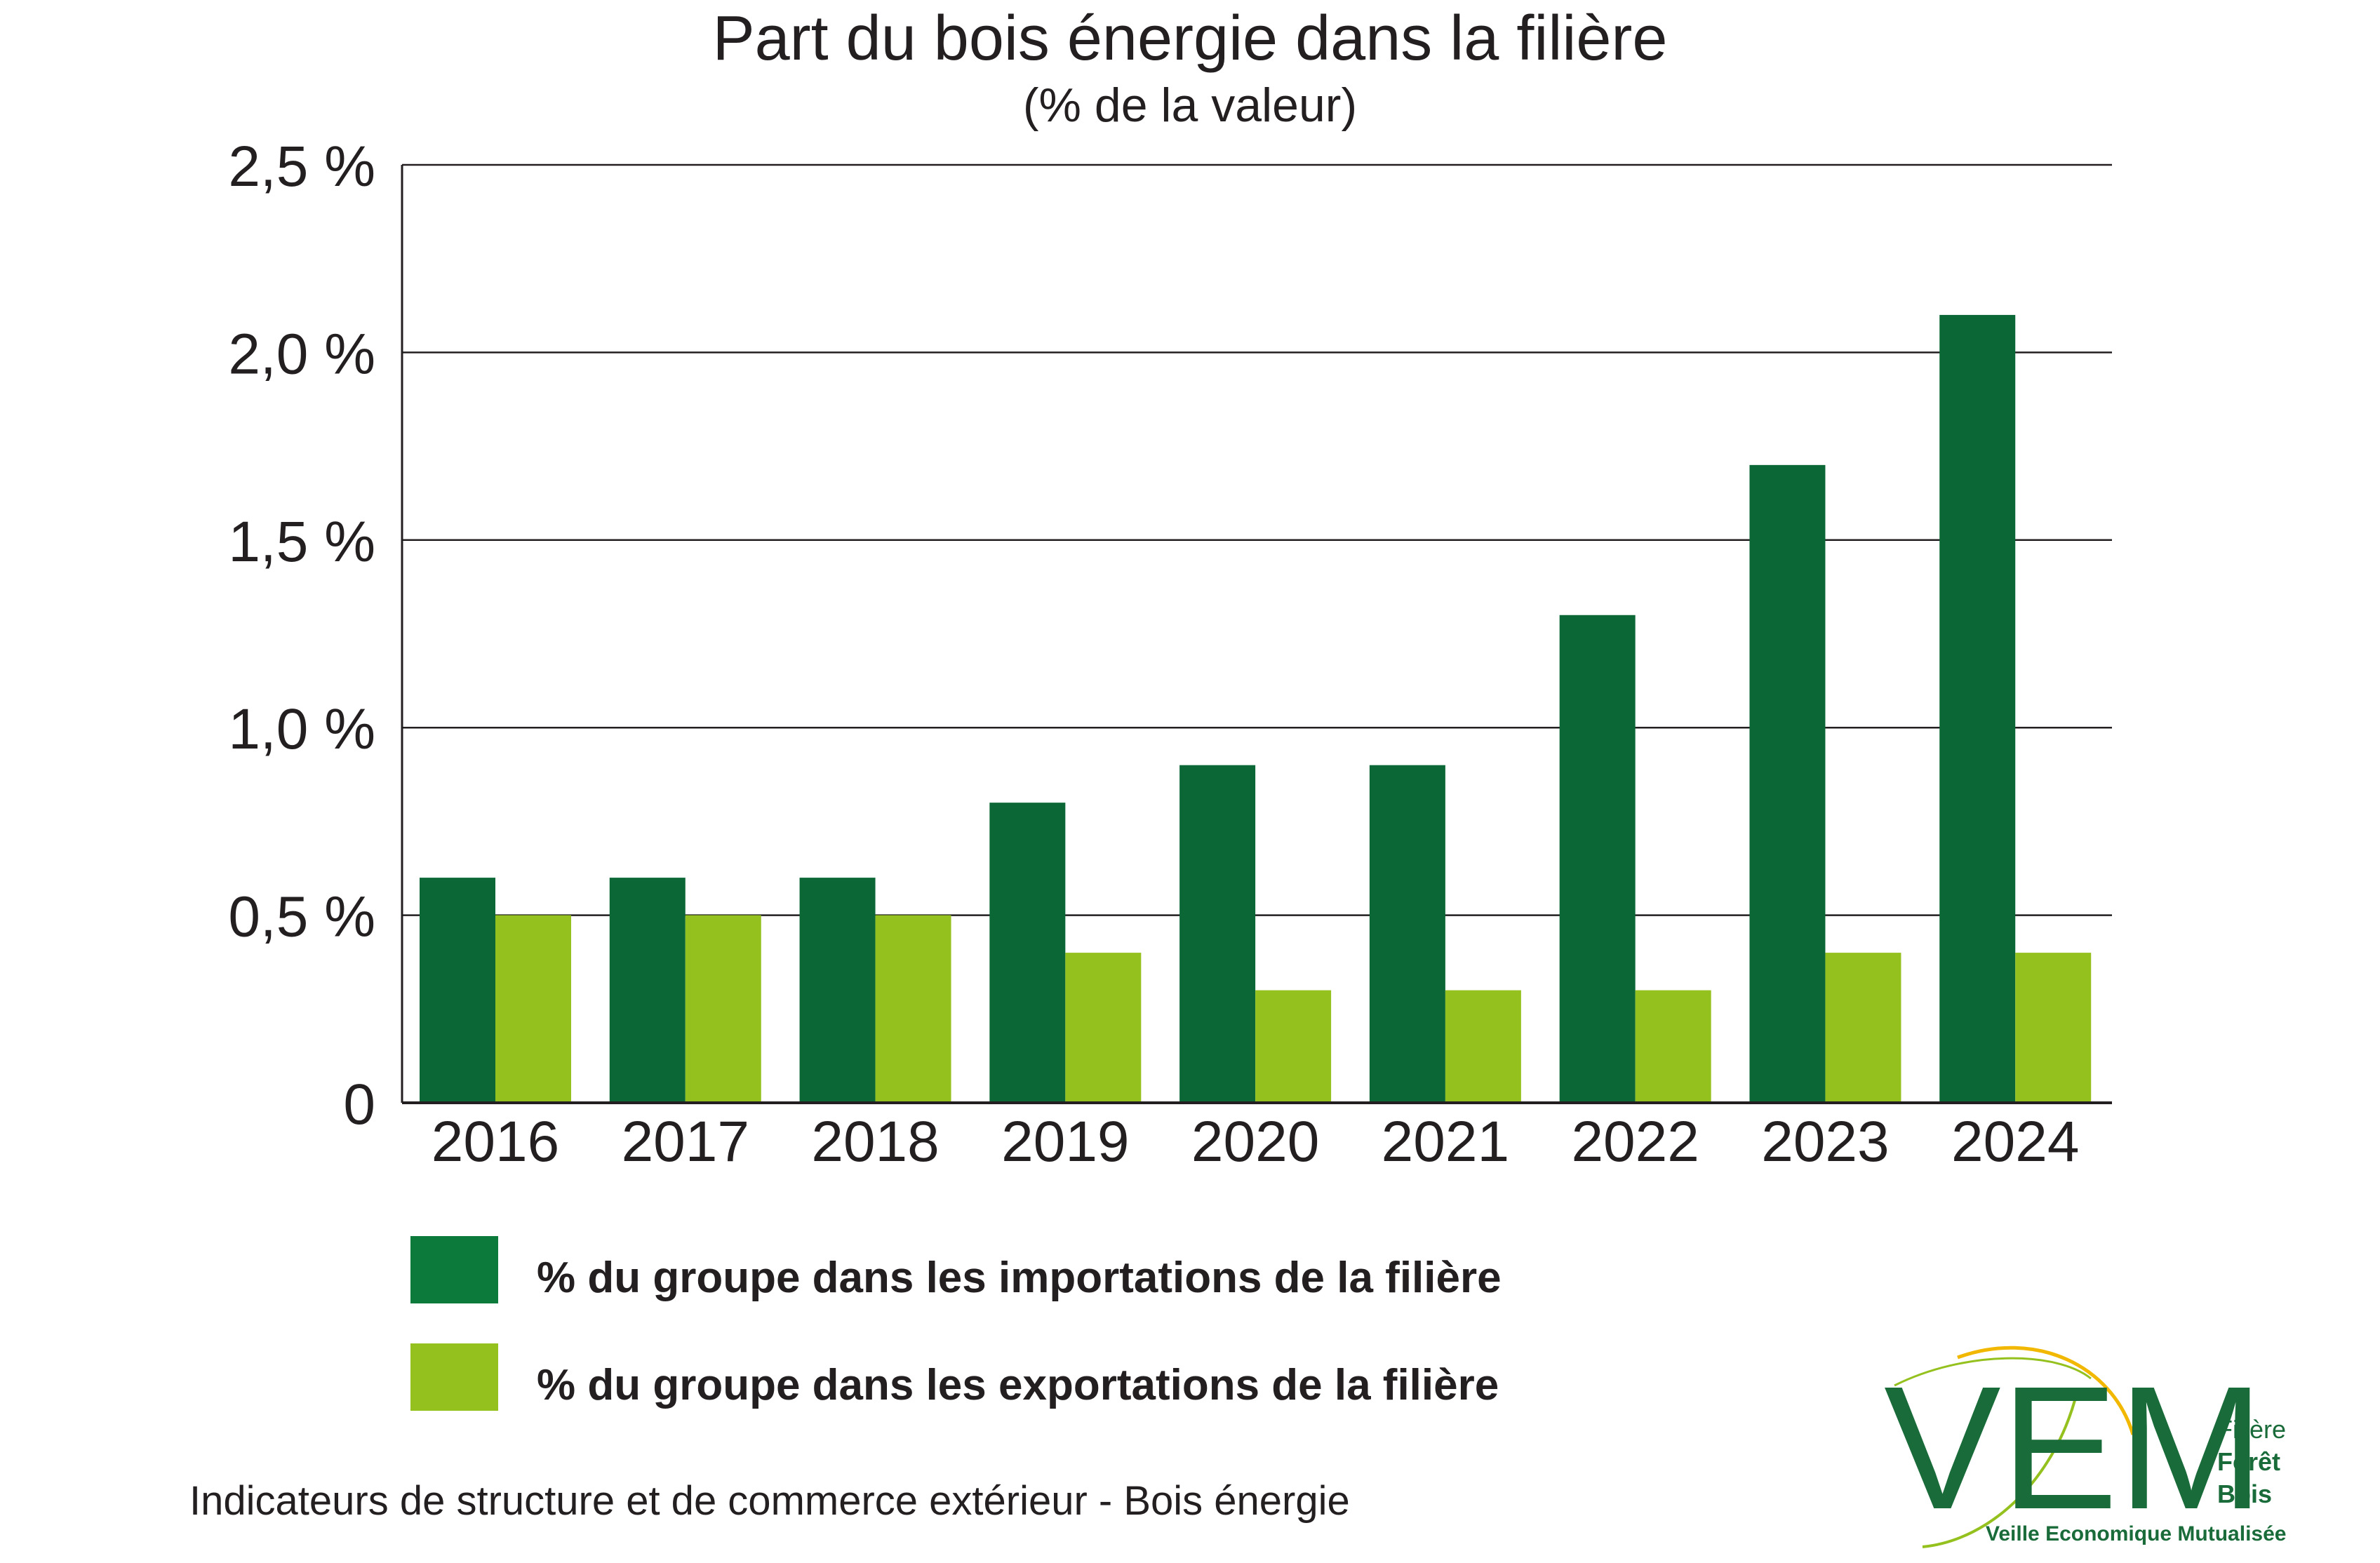 The height and width of the screenshot is (1563, 2380). I want to click on vem-logo-mark: VEM, so click(2074, 1447).